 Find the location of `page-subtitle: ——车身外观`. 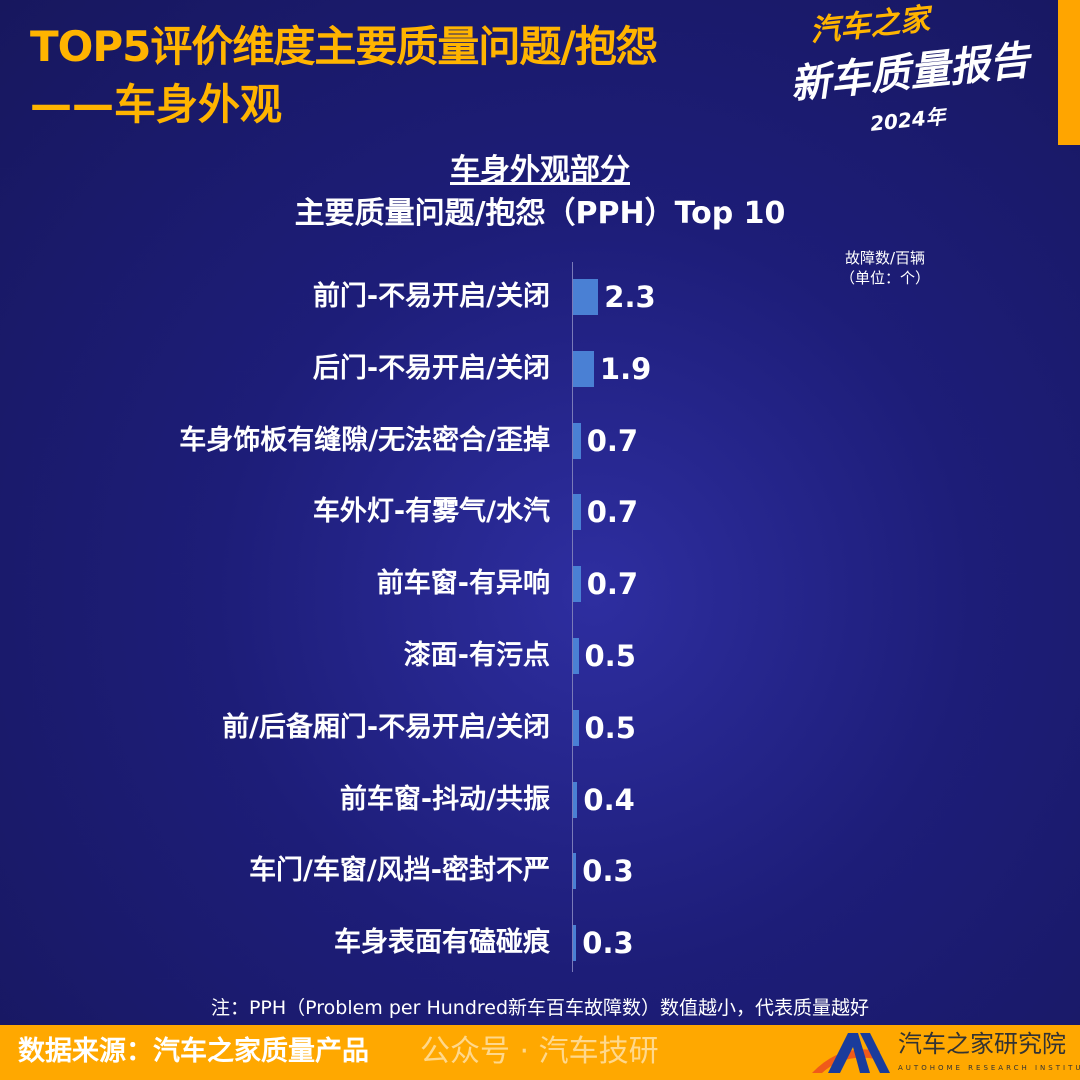

page-subtitle: ——车身外观 is located at coordinates (156, 104).